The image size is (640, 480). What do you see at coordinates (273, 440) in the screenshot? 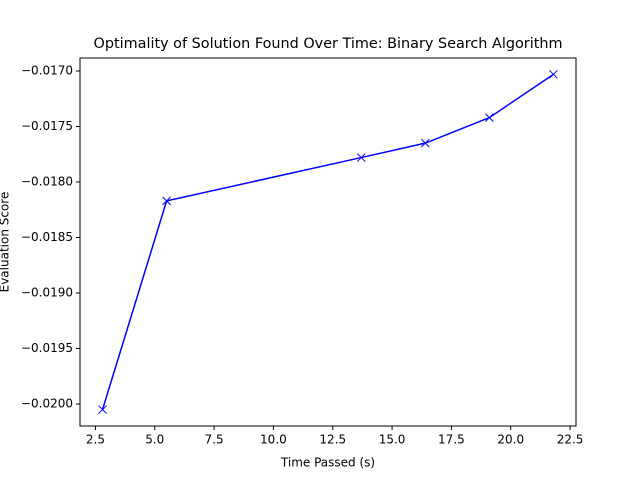
I see `x-tick-label: 10.0` at bounding box center [273, 440].